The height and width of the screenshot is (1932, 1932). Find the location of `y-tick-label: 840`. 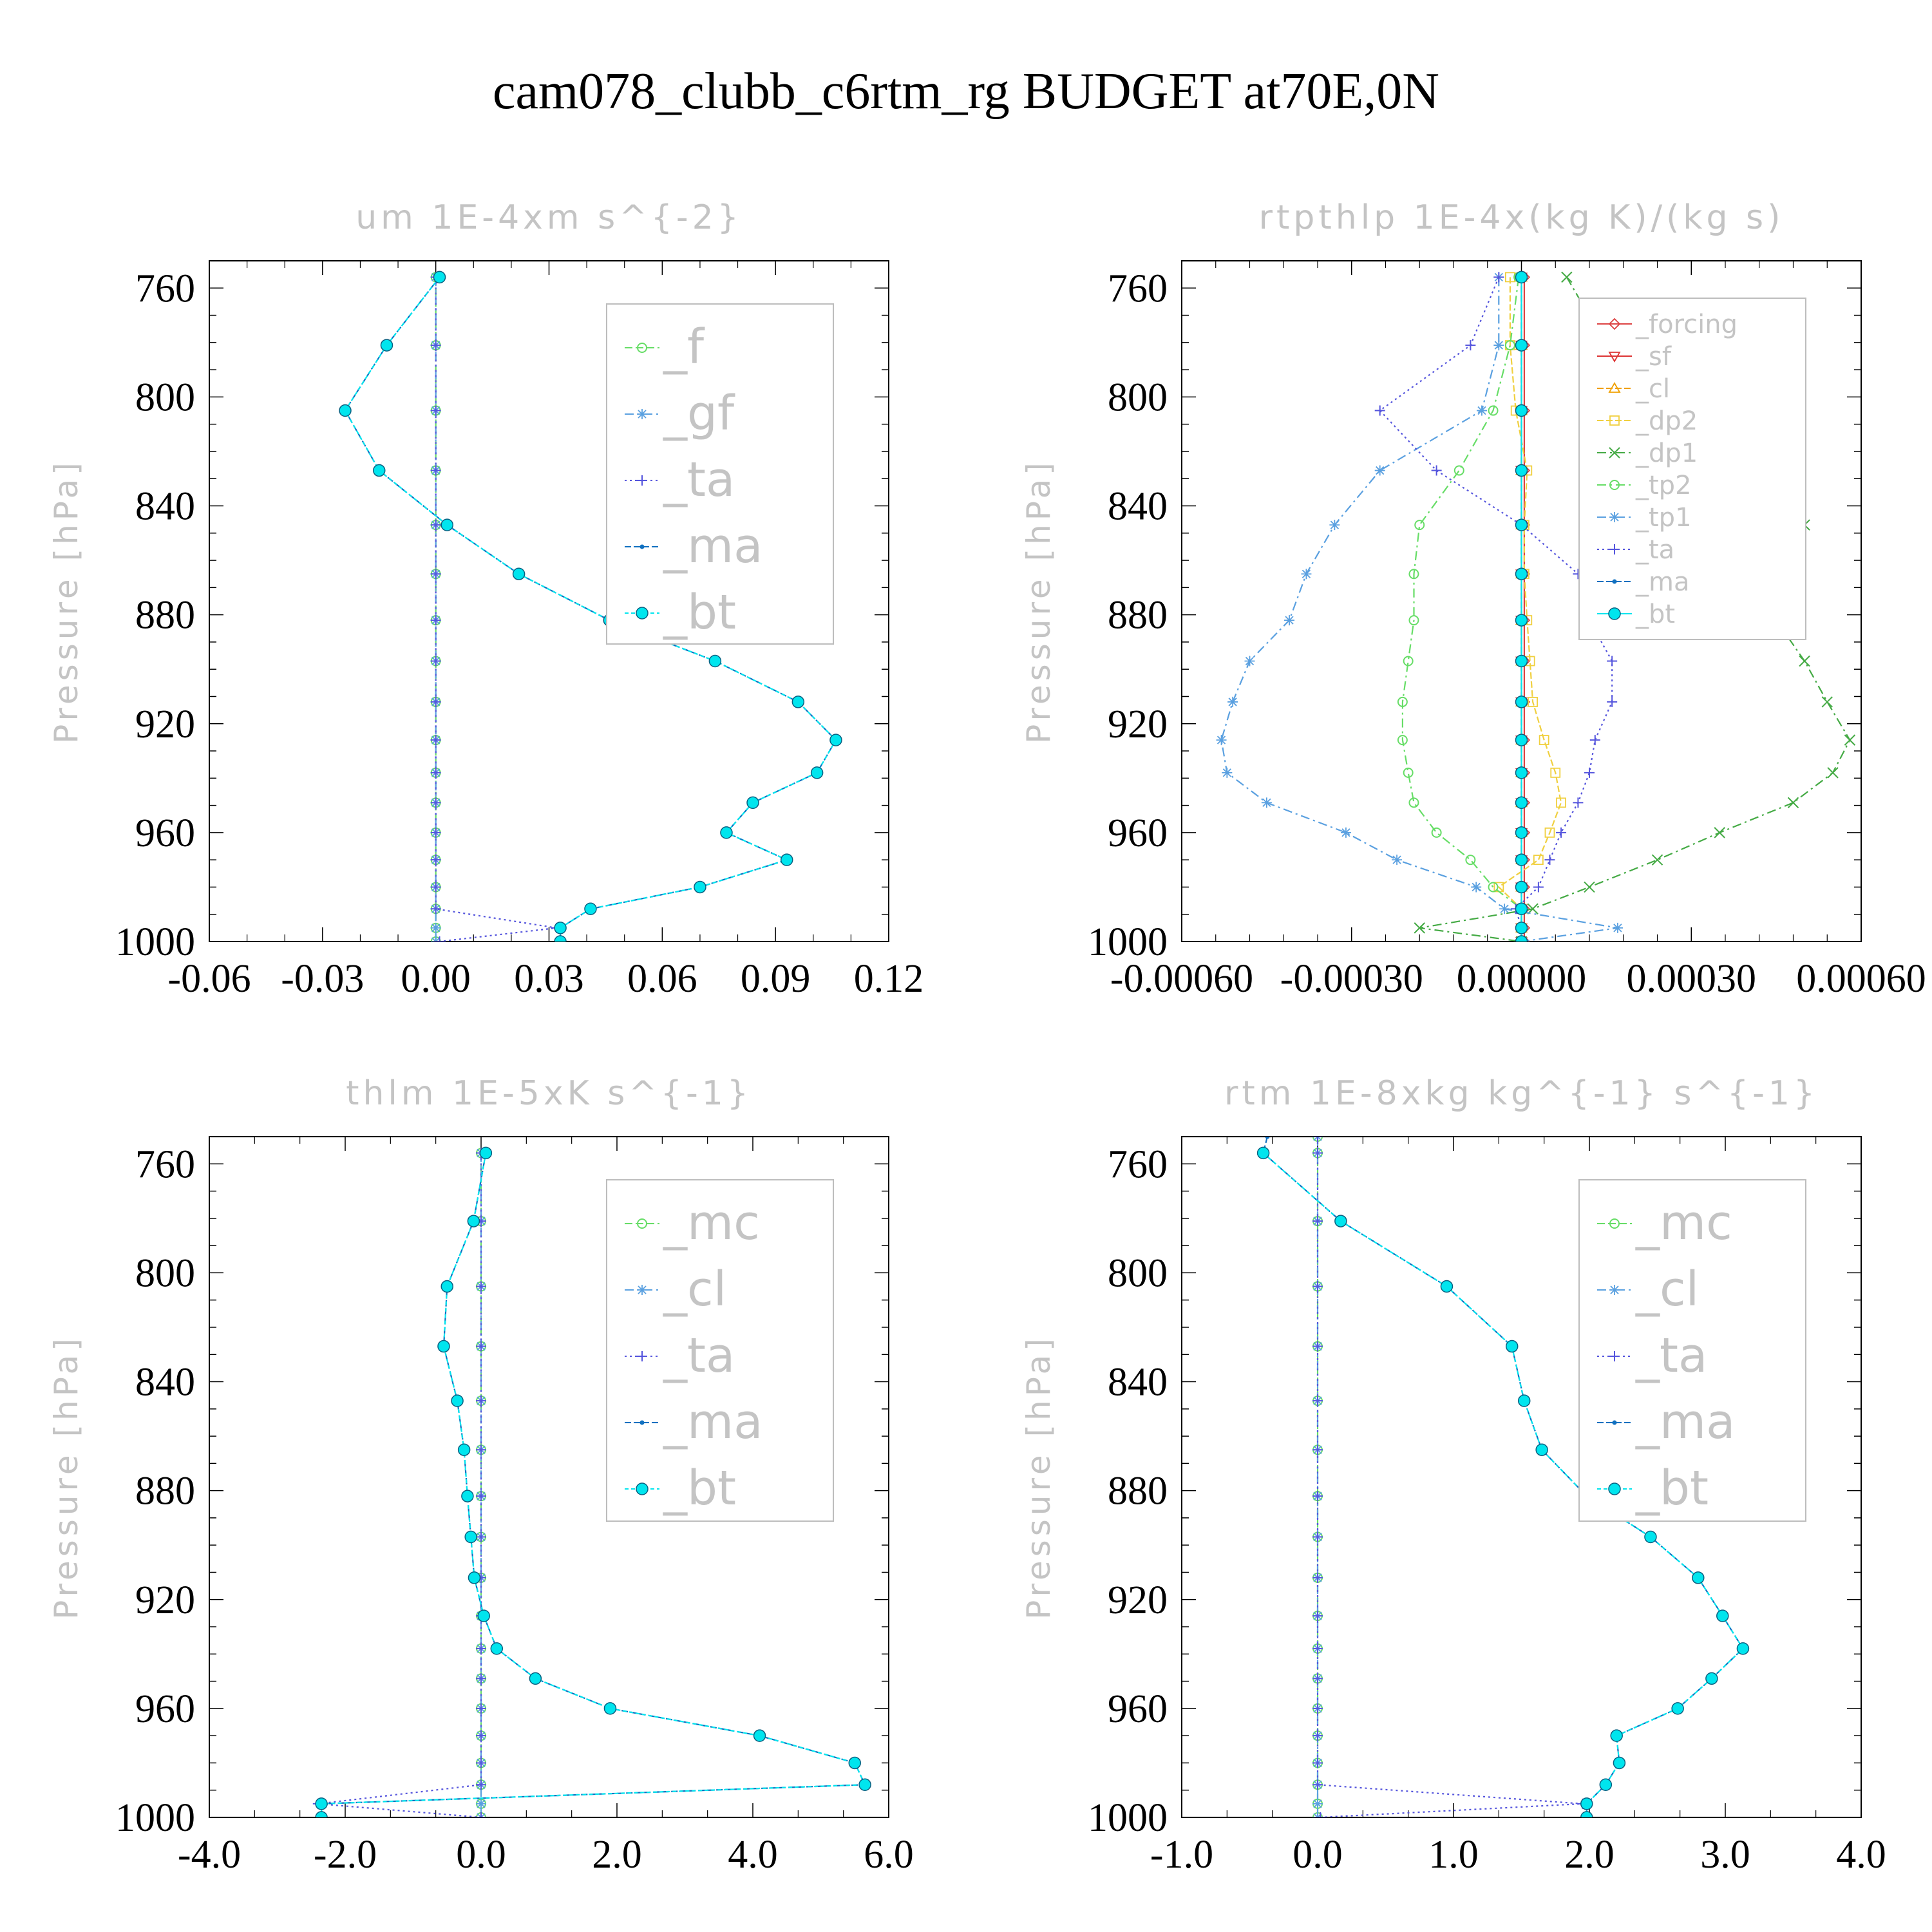

y-tick-label: 840 is located at coordinates (1138, 1383).